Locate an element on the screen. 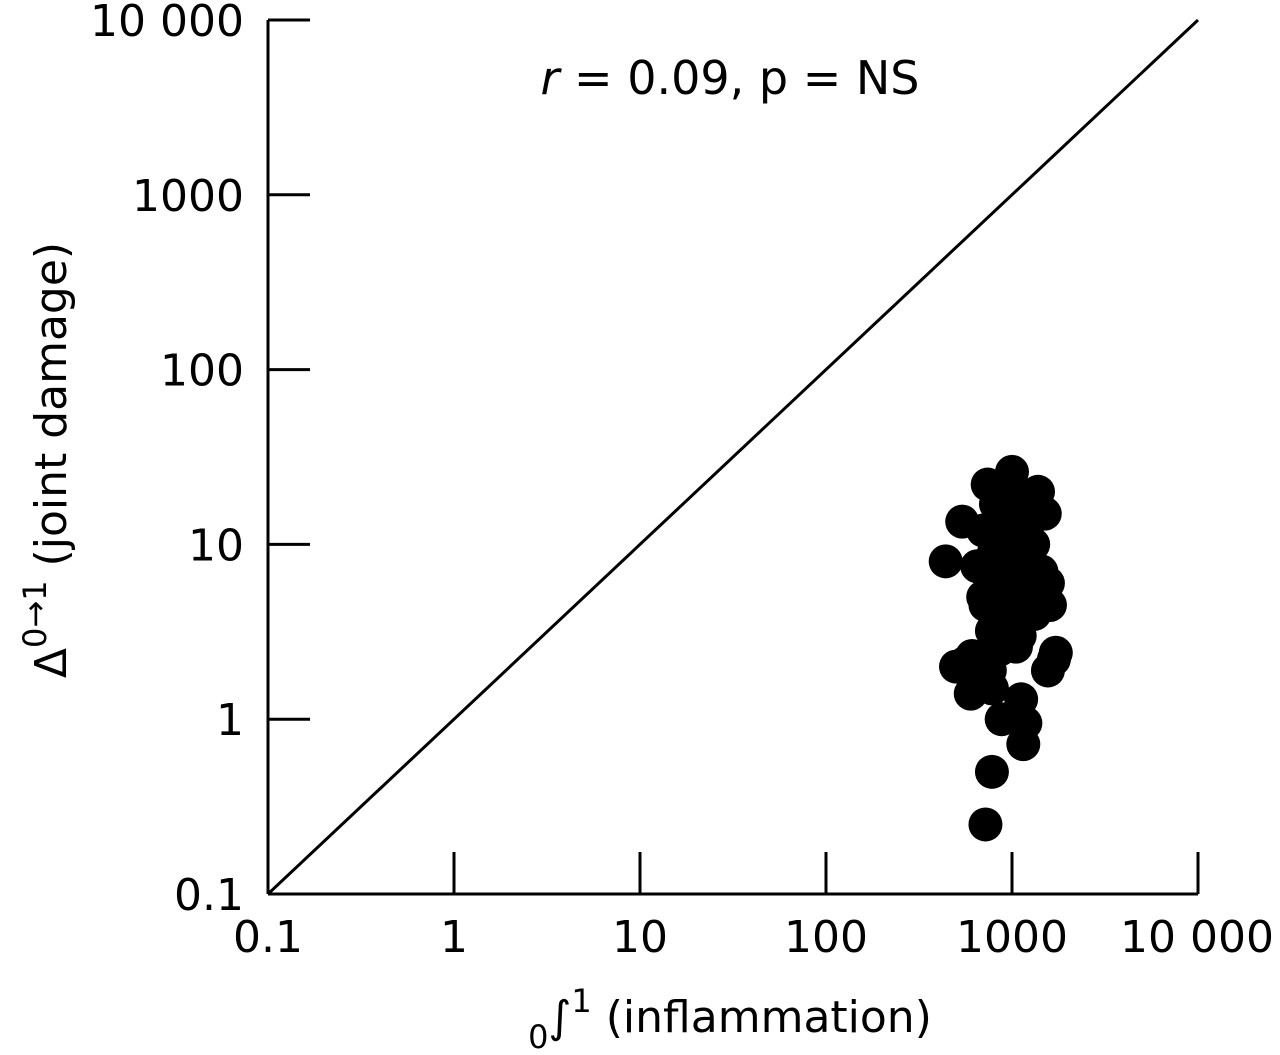 The width and height of the screenshot is (1280, 1055). x-tick-label: 100 is located at coordinates (826, 937).